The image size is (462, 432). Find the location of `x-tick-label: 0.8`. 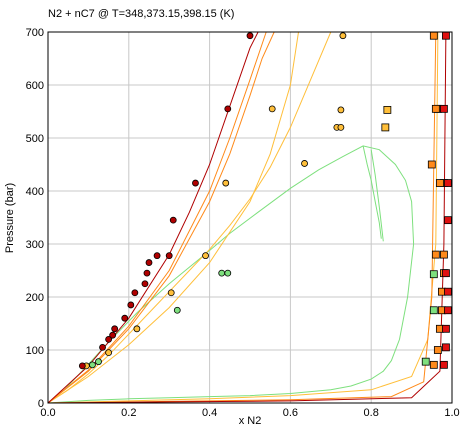

x-tick-label: 0.8 is located at coordinates (371, 413).